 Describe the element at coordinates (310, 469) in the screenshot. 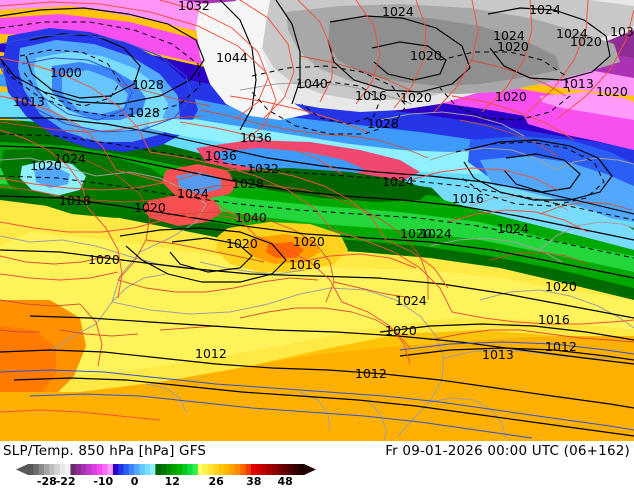

I see `colorbar-arrow-icon` at that location.